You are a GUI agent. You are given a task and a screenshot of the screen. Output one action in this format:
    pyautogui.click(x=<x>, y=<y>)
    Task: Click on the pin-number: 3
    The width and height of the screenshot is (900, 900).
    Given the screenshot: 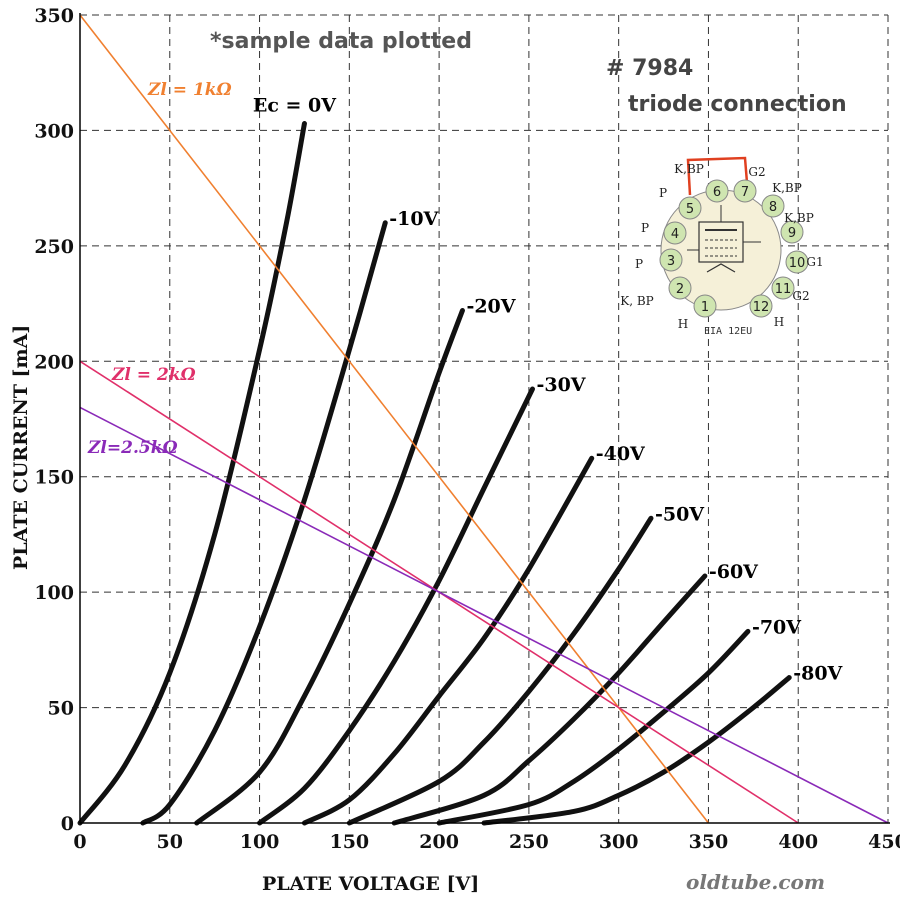 What is the action you would take?
    pyautogui.click(x=671, y=261)
    